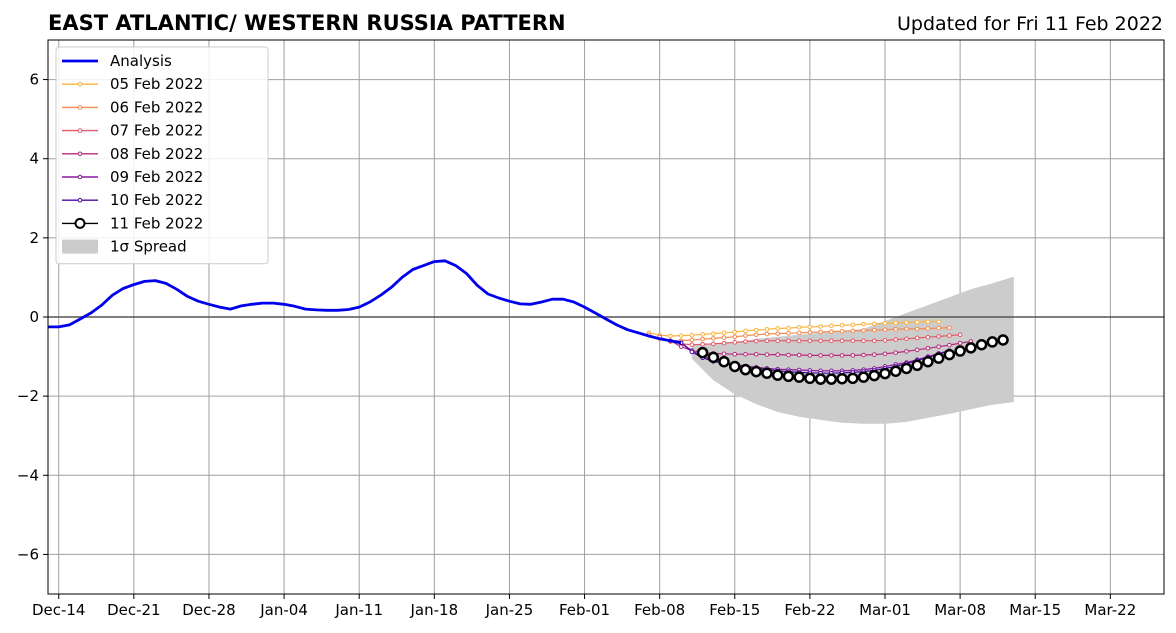  I want to click on analysis-series, so click(365, 302).